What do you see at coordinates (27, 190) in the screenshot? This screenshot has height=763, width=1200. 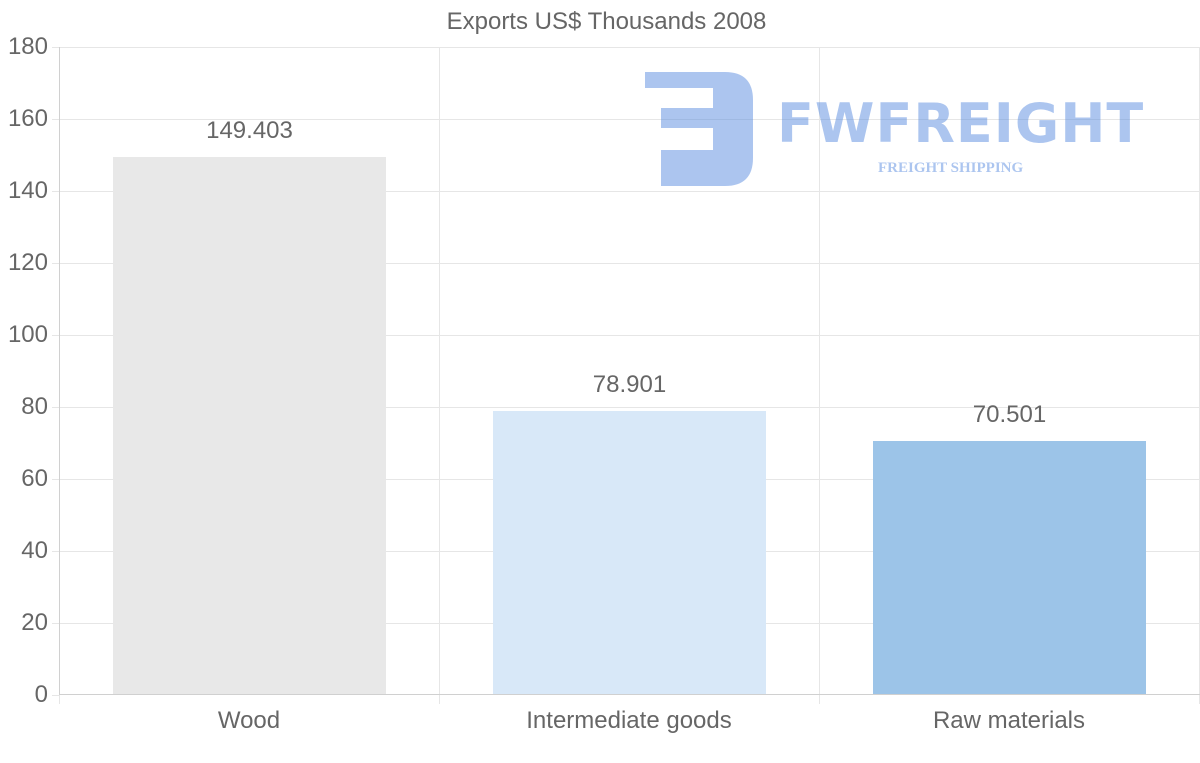 I see `ytick-label: 140` at bounding box center [27, 190].